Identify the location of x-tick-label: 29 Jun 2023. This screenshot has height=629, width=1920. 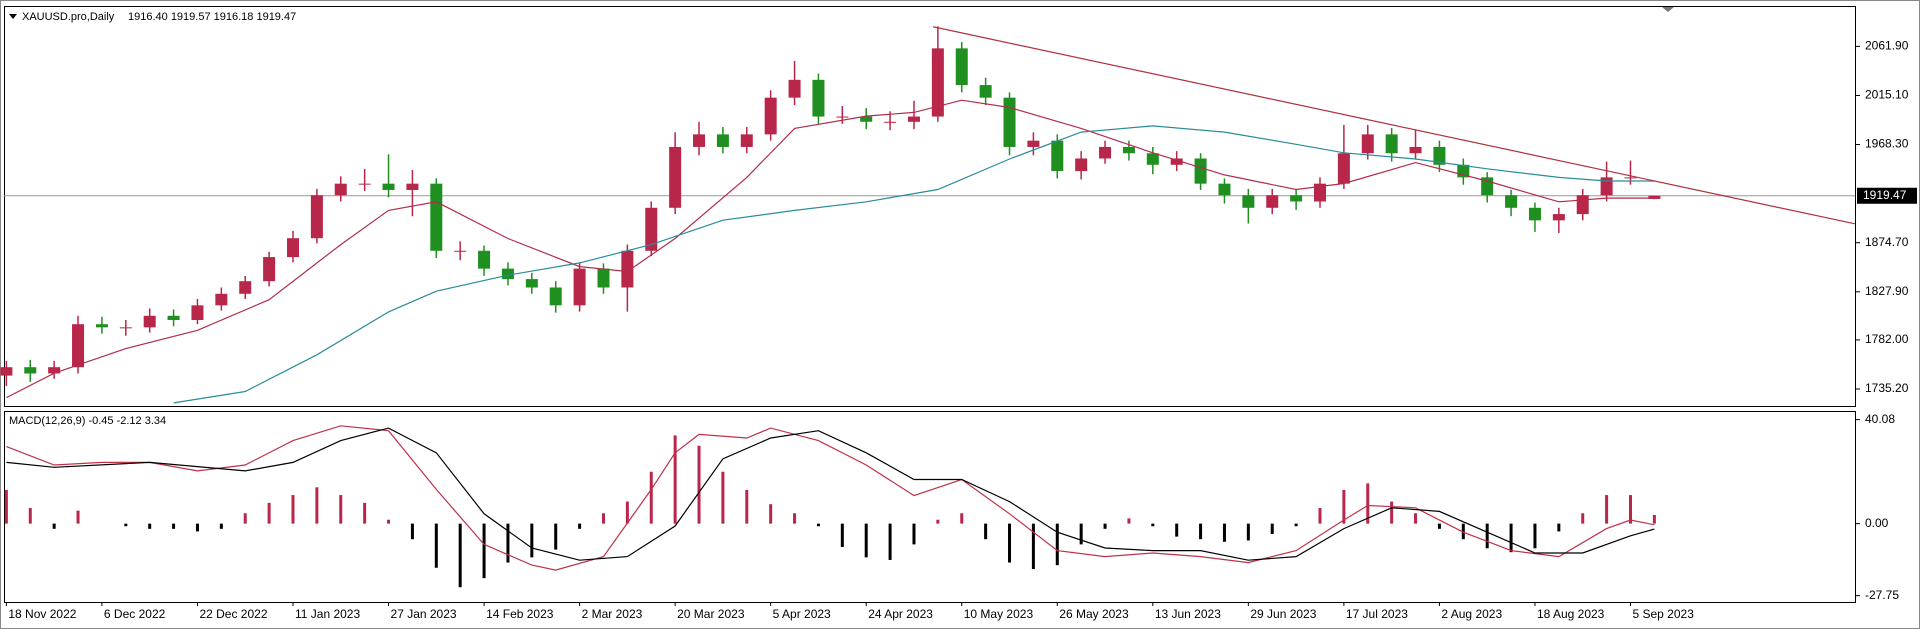
(1283, 614).